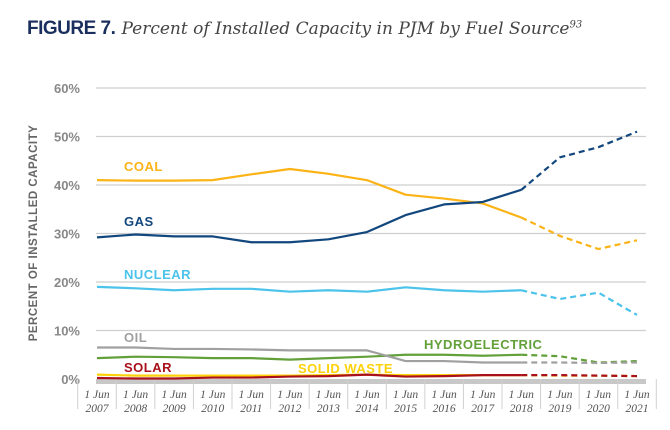  Describe the element at coordinates (309, 193) in the screenshot. I see `coal-line` at that location.